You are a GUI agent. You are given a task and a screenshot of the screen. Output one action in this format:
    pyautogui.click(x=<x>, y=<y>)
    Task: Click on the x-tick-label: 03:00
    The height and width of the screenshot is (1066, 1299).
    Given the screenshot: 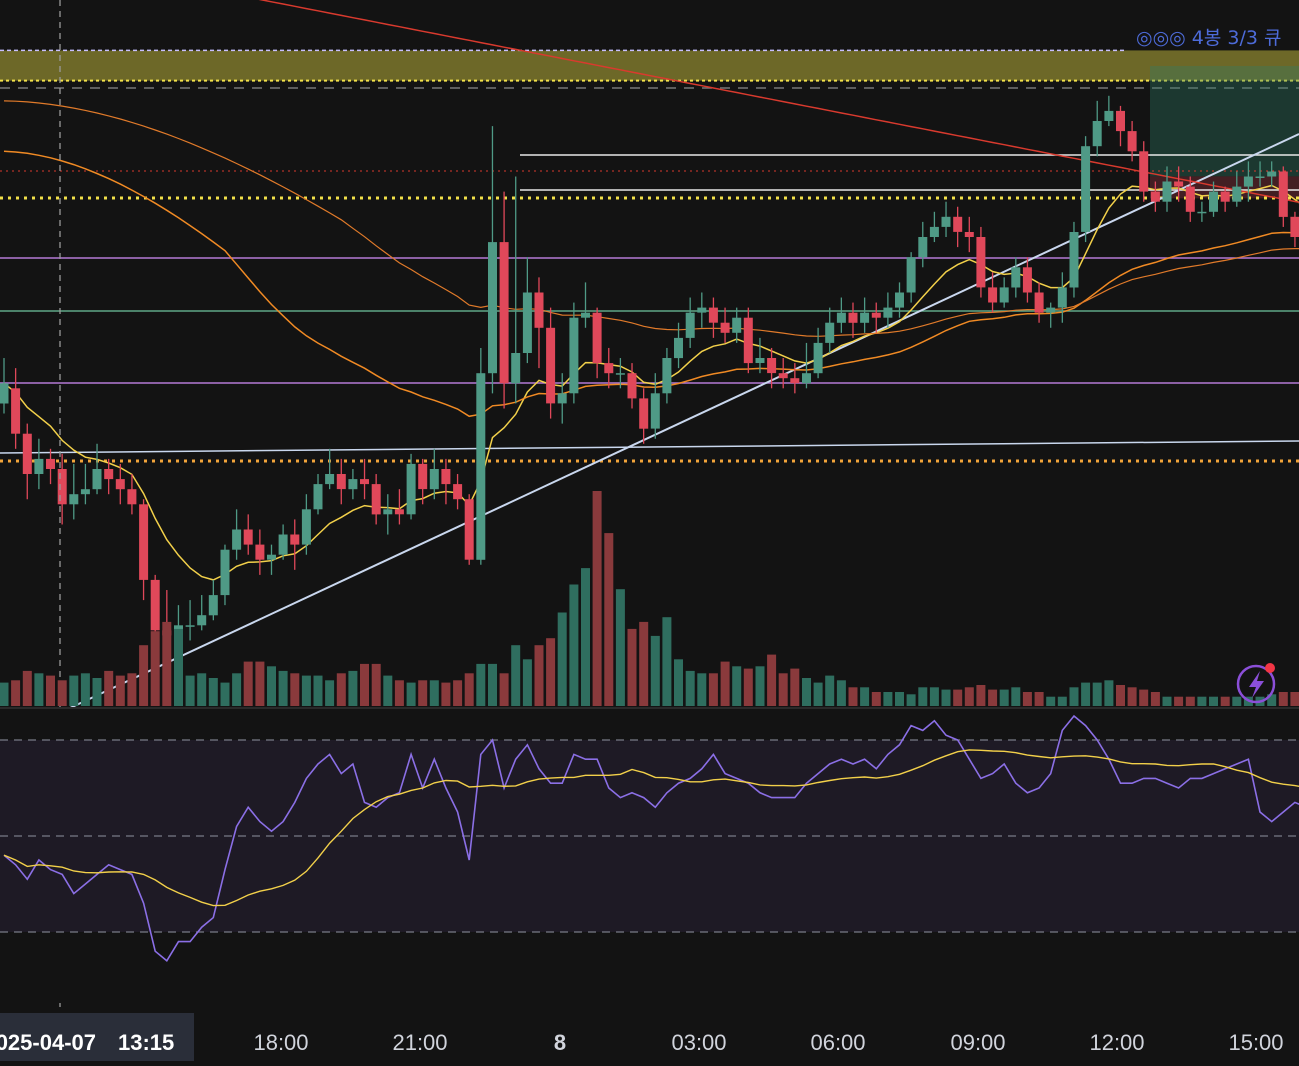 What is the action you would take?
    pyautogui.click(x=698, y=1042)
    